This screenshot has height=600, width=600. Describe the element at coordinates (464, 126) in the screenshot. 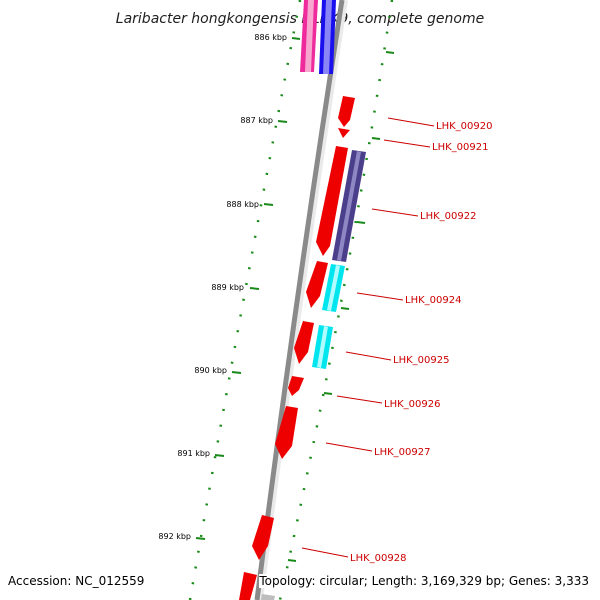

I see `gene-label-00920: LHK_00920` at that location.